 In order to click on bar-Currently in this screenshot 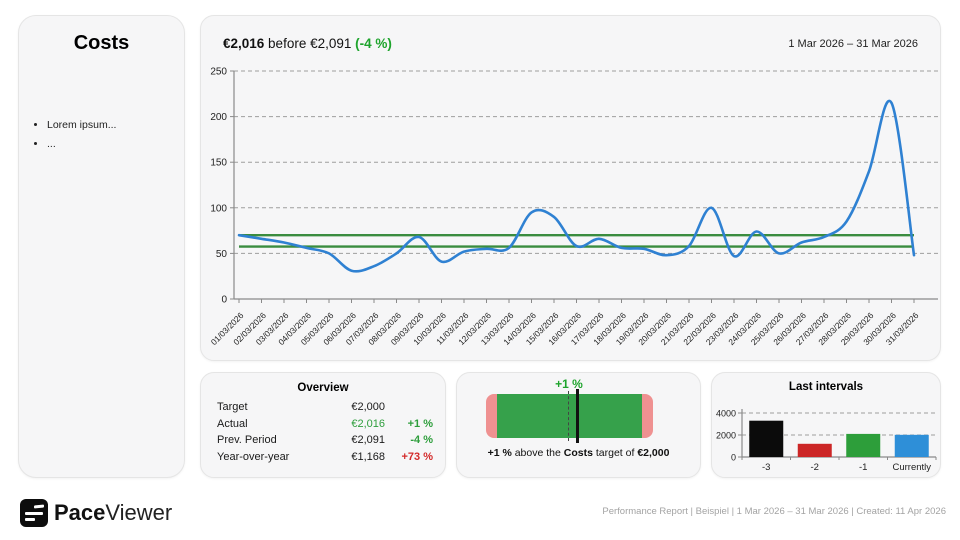, I will do `click(911, 445)`.